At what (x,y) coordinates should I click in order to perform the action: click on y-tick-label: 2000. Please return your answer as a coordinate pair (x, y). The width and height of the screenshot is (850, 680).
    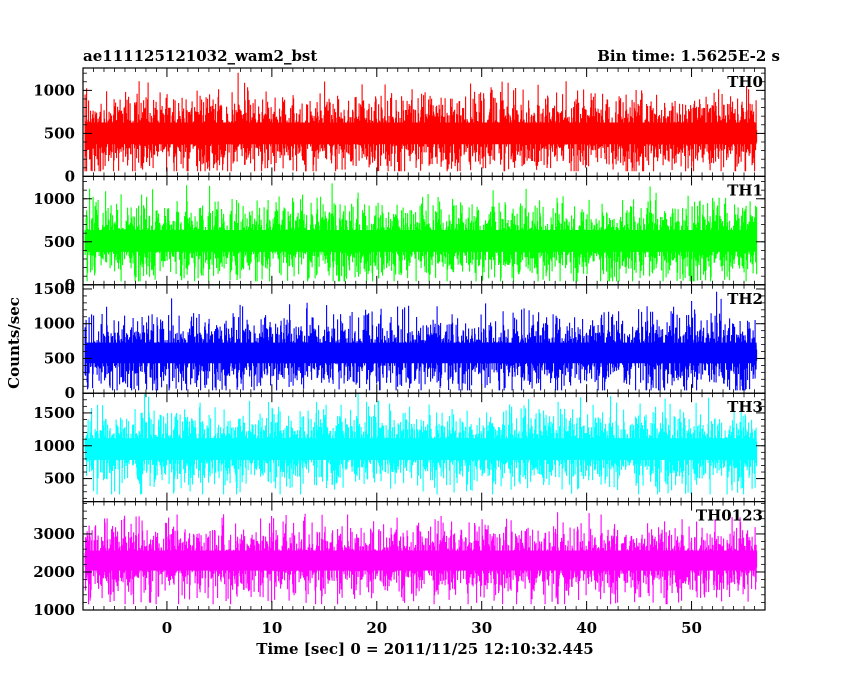
    Looking at the image, I should click on (54, 572).